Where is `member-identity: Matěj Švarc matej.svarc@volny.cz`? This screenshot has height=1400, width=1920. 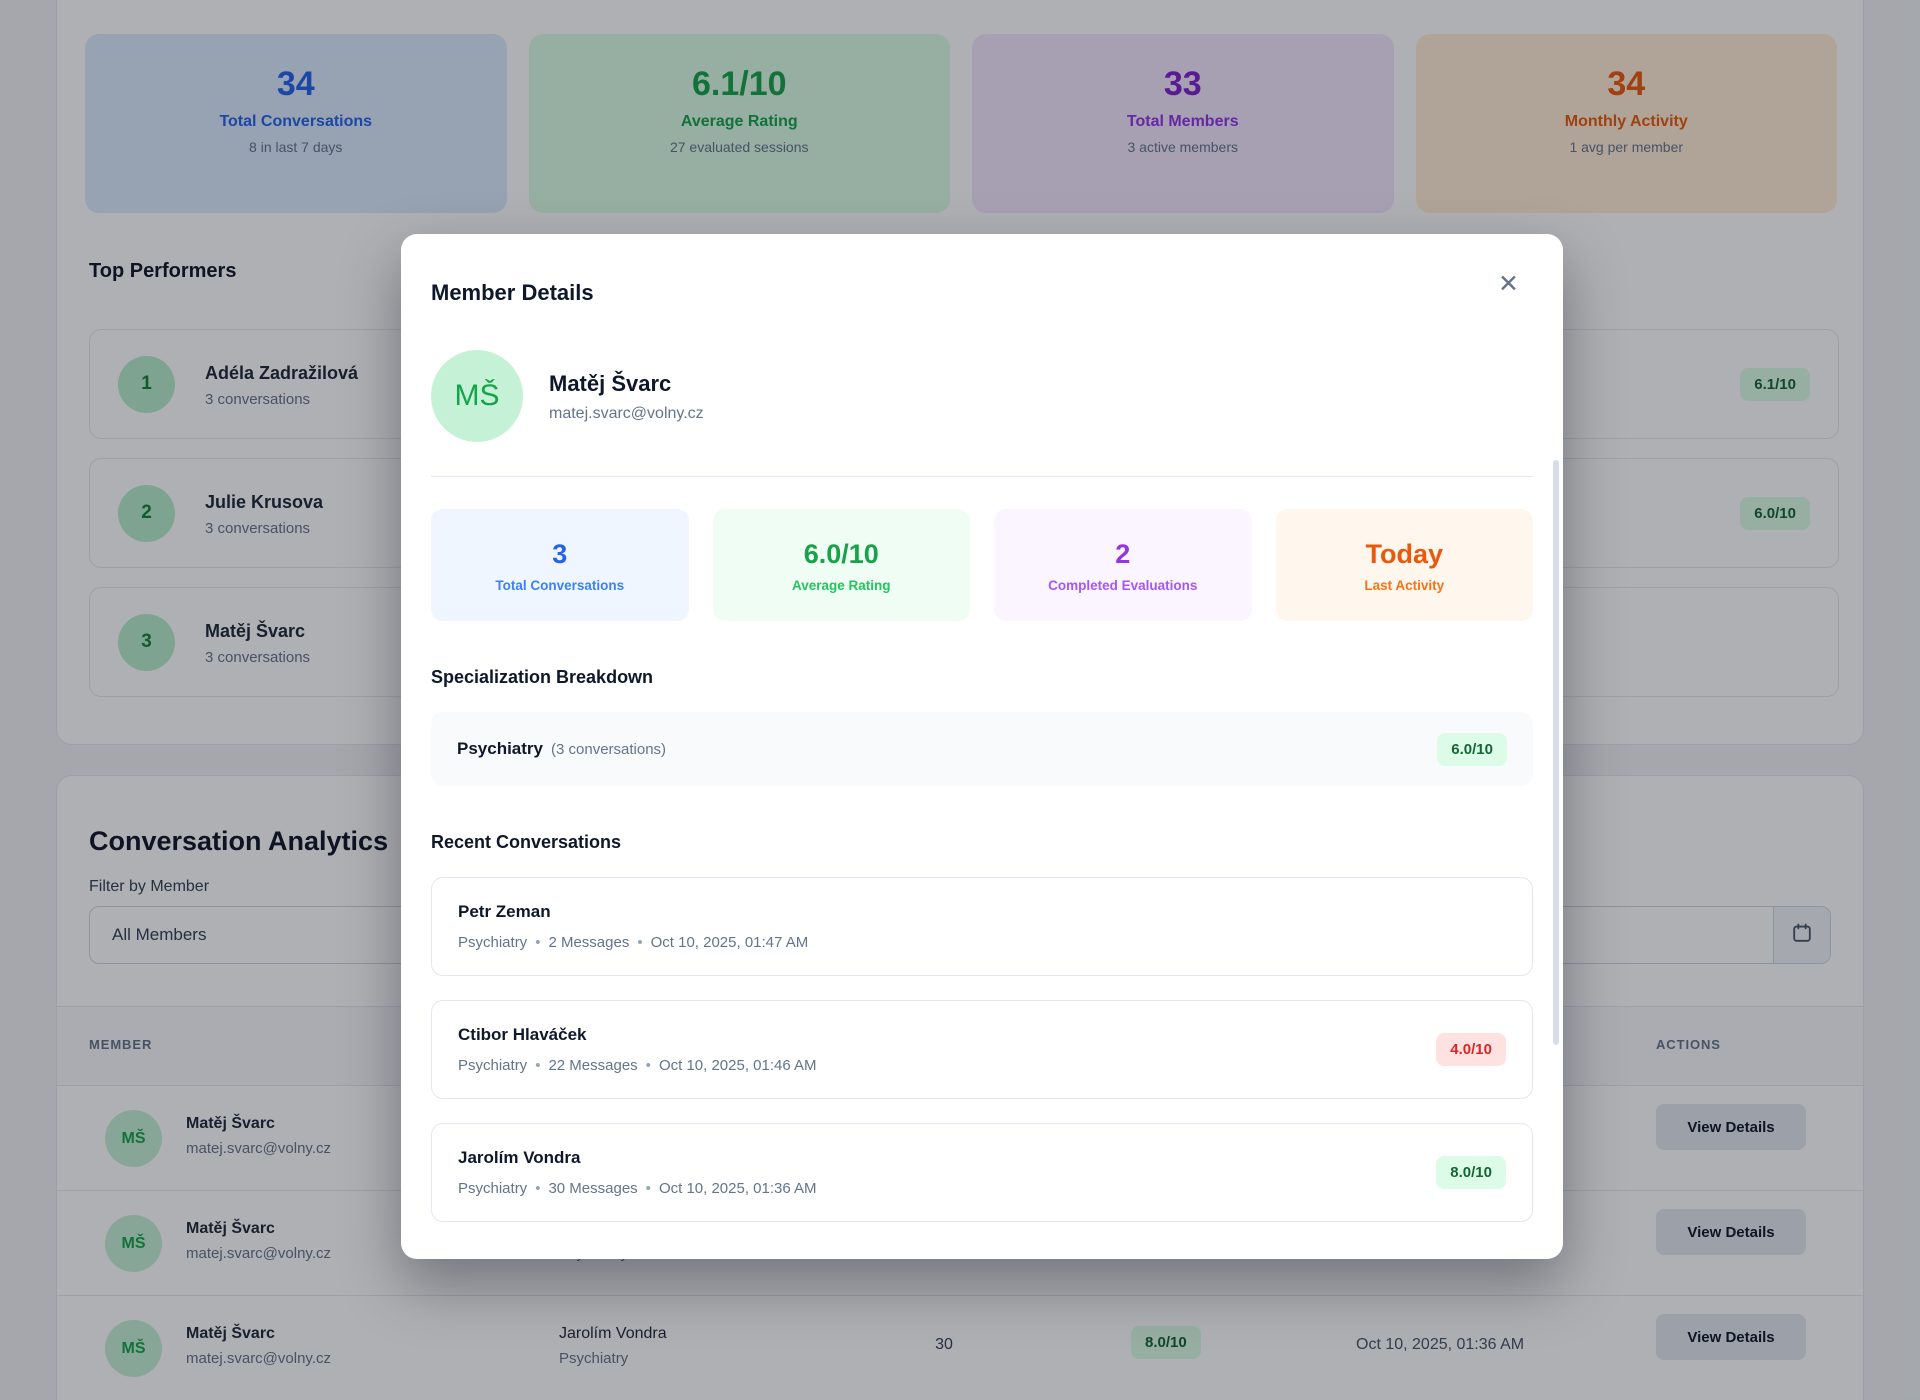 member-identity: Matěj Švarc matej.svarc@volny.cz is located at coordinates (626, 396).